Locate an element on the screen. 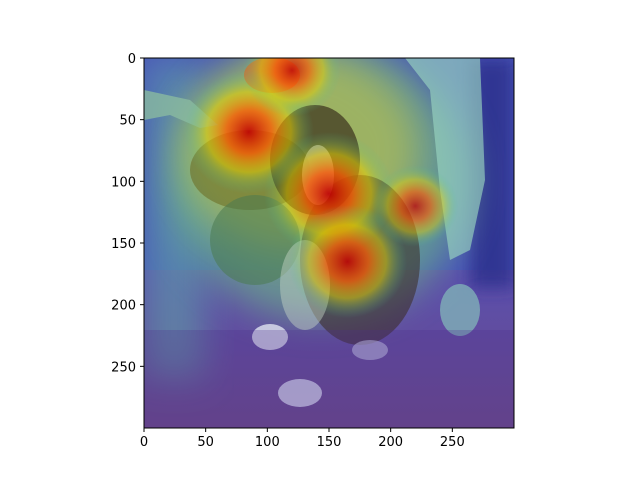  x-tick-label: 200 is located at coordinates (390, 442).